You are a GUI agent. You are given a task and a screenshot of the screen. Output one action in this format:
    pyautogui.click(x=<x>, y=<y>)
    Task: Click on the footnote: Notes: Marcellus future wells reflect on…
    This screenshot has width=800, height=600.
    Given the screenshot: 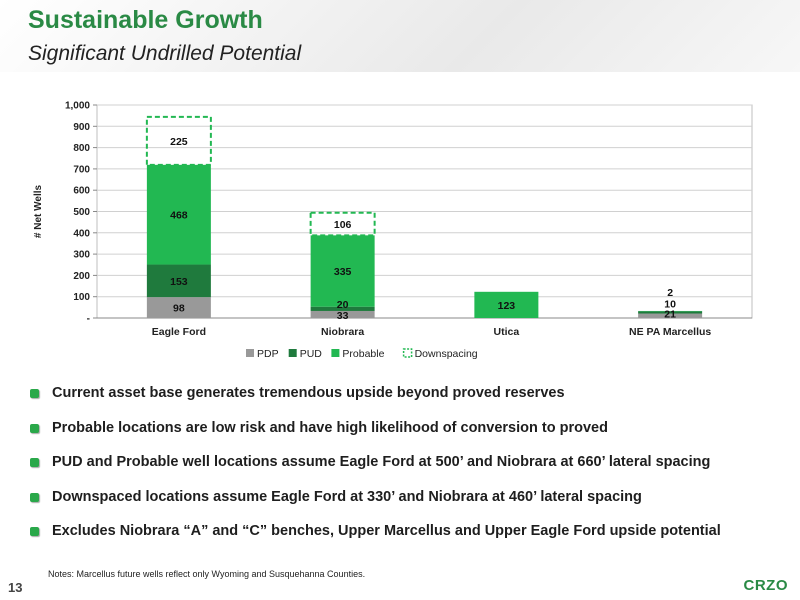 What is the action you would take?
    pyautogui.click(x=207, y=574)
    